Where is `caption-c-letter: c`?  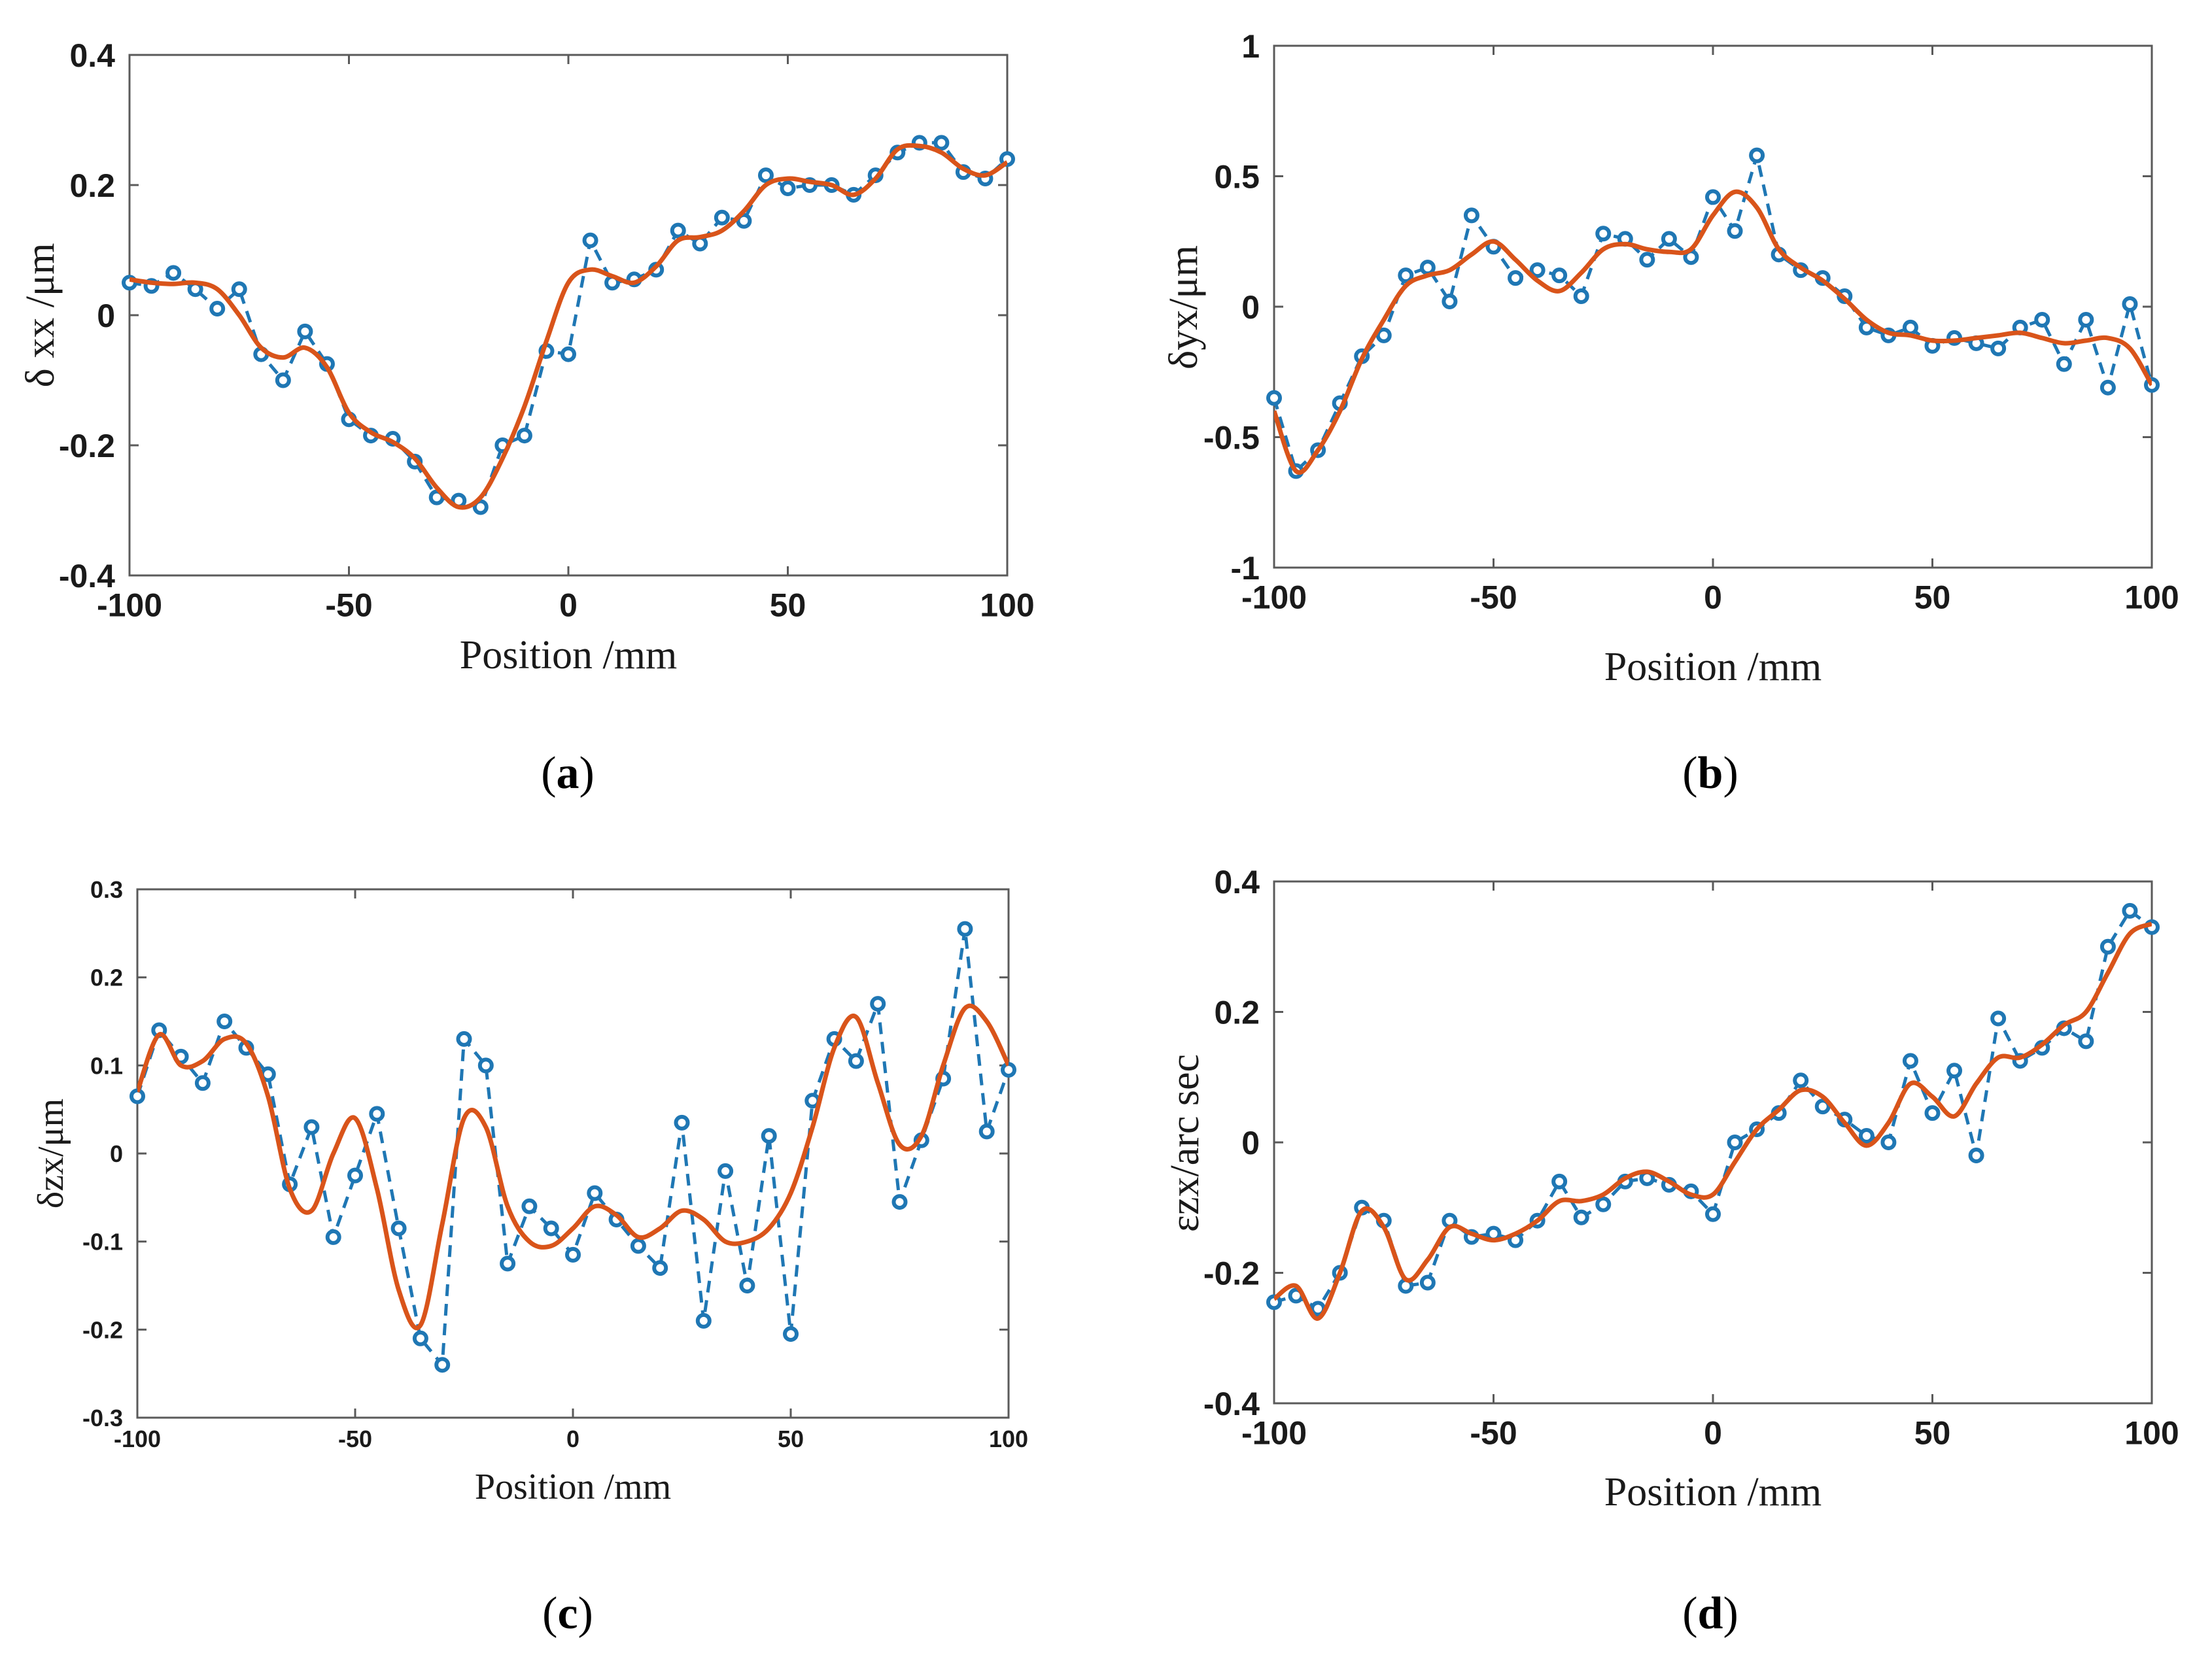
caption-c-letter: c is located at coordinates (567, 1613).